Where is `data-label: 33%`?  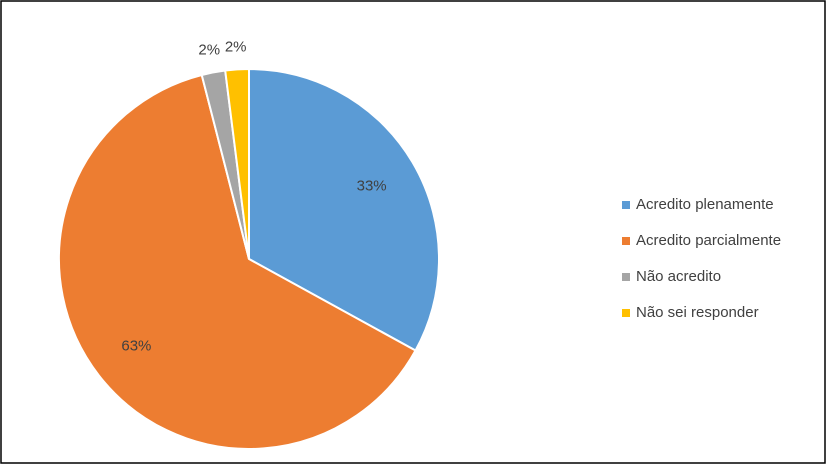
data-label: 33% is located at coordinates (372, 185).